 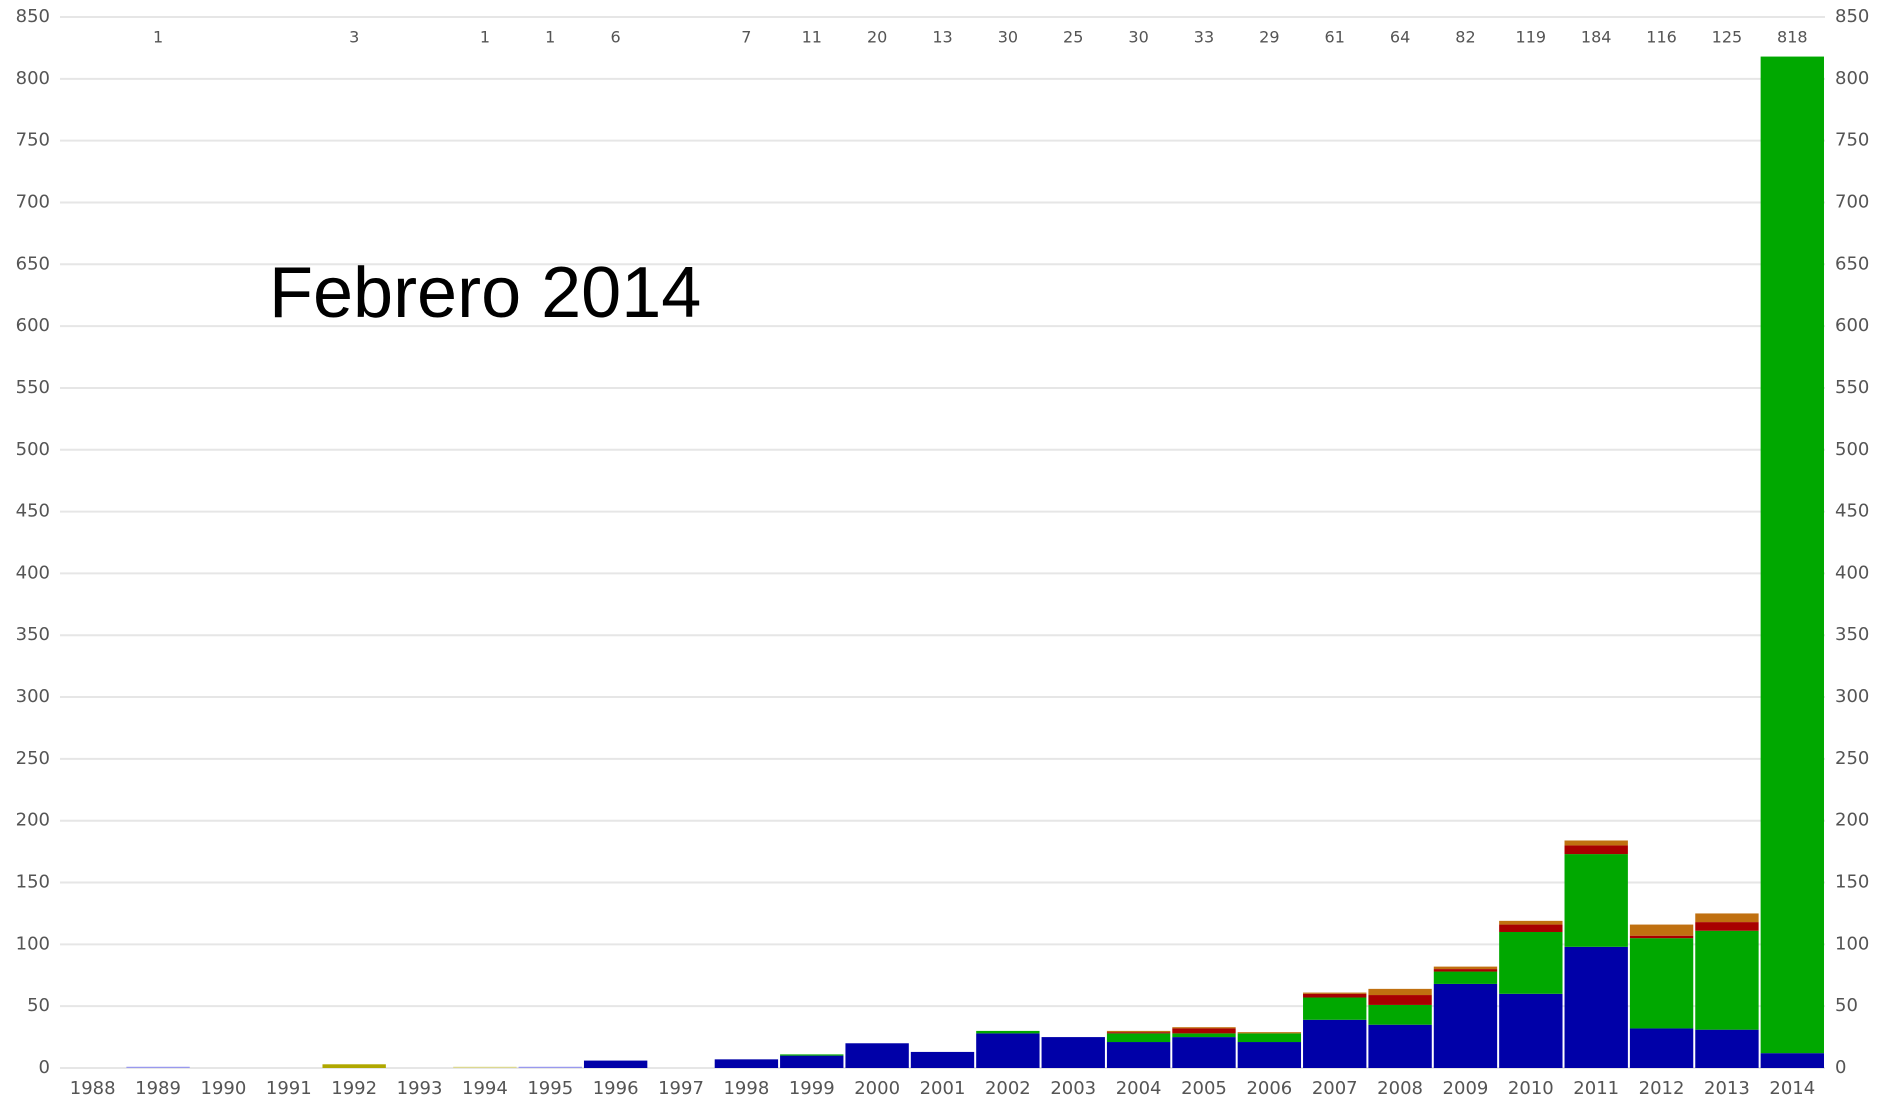 I want to click on y-tick-label: 400, so click(x=33, y=572).